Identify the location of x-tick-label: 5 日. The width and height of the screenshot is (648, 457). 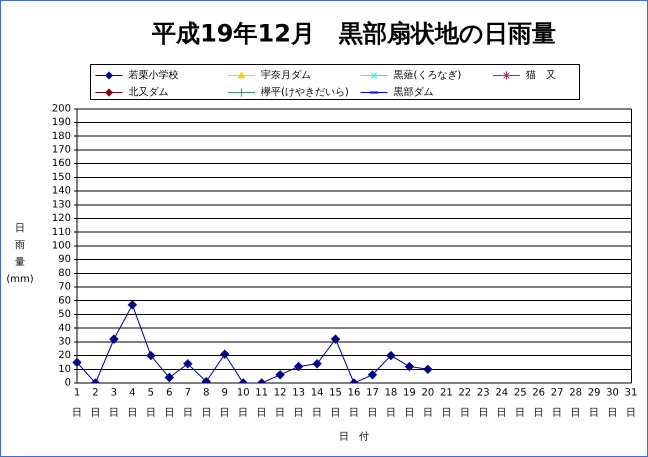
(151, 403).